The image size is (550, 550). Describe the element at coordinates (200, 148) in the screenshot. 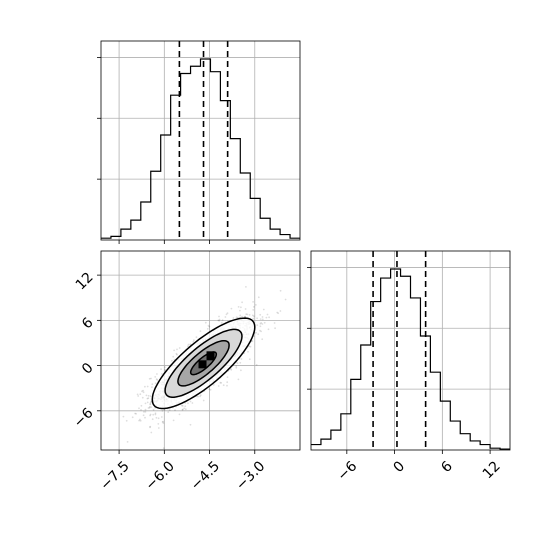

I see `x-hist-histogram-step` at that location.